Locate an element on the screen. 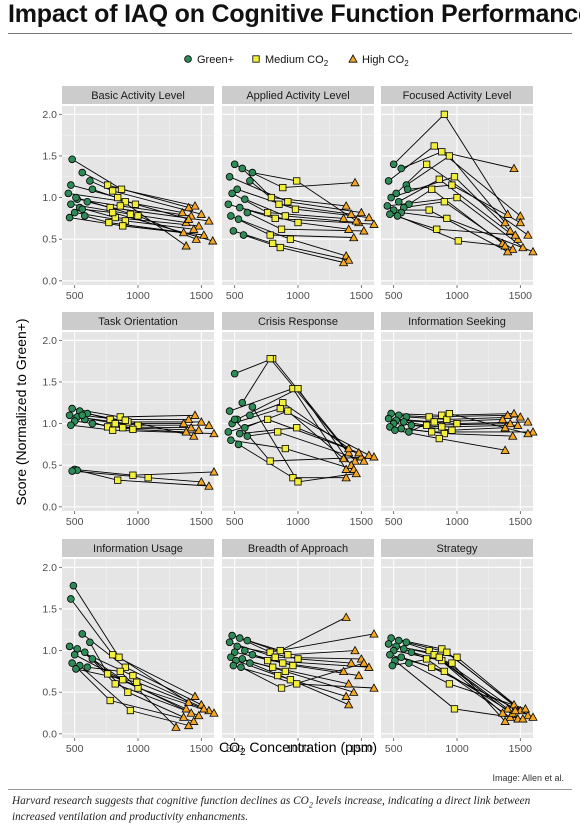 The height and width of the screenshot is (829, 580). facet-strip-label: Information Seeking is located at coordinates (457, 322).